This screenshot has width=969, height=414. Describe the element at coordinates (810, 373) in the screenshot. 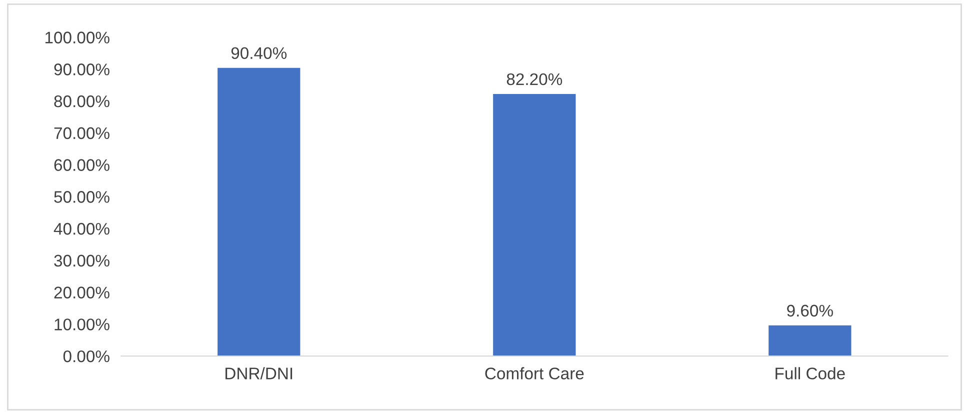

I see `x-tick-label: Full Code` at that location.